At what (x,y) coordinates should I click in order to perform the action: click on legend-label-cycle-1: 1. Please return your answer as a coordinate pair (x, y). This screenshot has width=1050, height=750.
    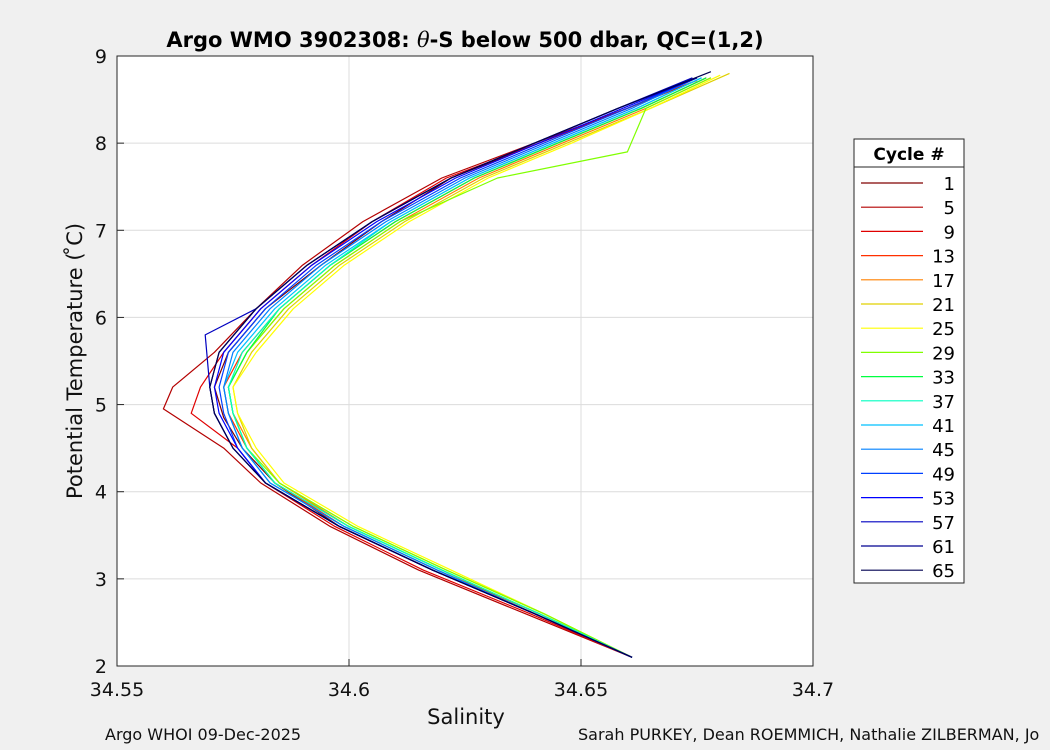
    Looking at the image, I should click on (949, 184).